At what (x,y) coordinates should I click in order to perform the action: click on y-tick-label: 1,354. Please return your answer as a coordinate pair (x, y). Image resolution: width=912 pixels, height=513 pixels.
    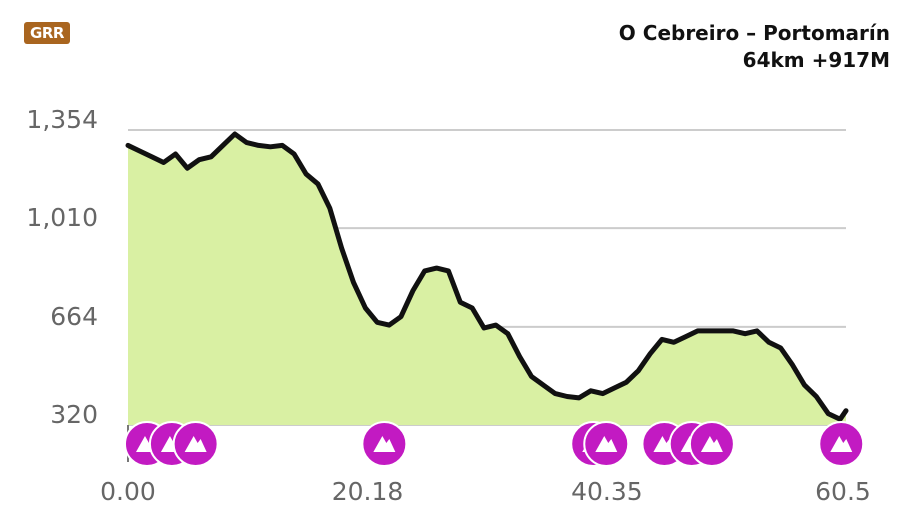
    Looking at the image, I should click on (62, 119).